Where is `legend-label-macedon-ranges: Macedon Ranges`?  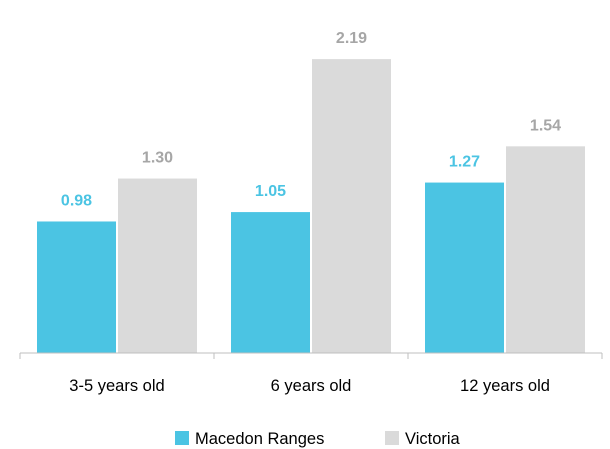 legend-label-macedon-ranges: Macedon Ranges is located at coordinates (259, 439).